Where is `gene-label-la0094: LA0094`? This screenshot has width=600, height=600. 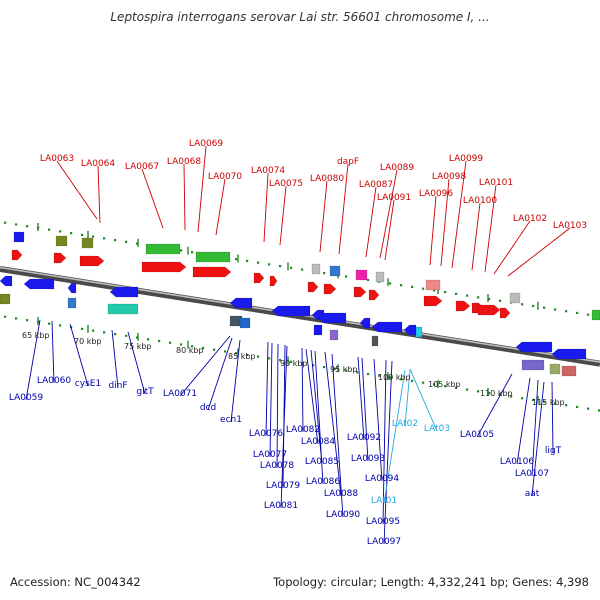
gene-label-la0094: LA0094 is located at coordinates (382, 479).